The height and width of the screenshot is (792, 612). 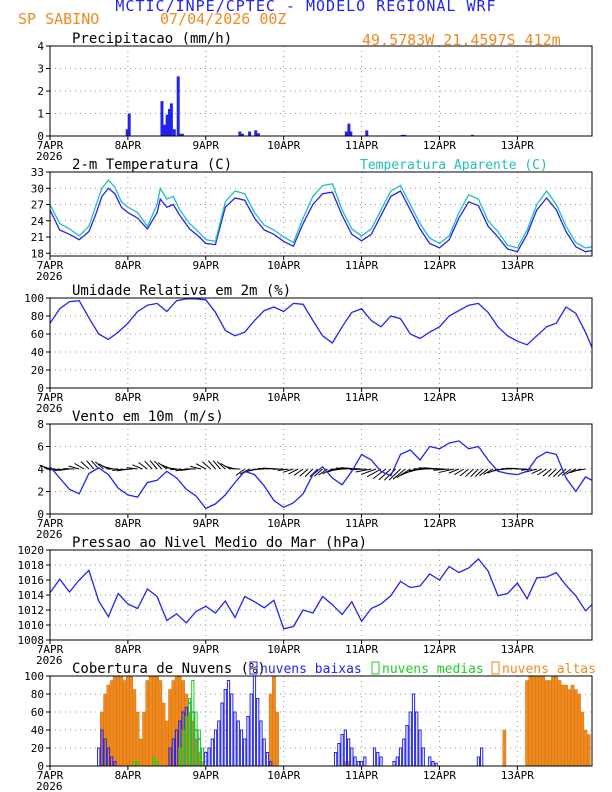 I want to click on y-tick-label: 1018, so click(x=31, y=565).